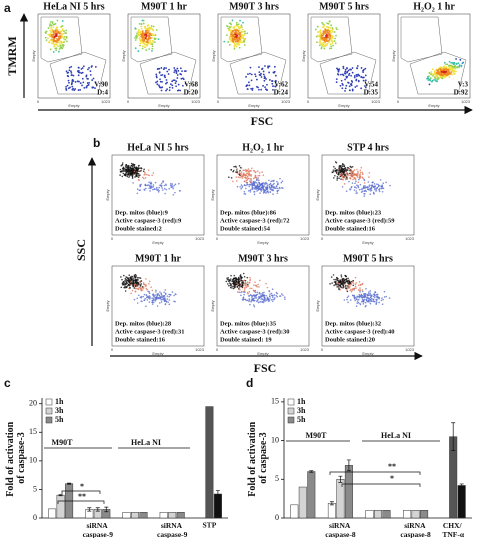  Describe the element at coordinates (16, 458) in the screenshot. I see `y-axis-label: Fold of activation of caspase-3` at that location.